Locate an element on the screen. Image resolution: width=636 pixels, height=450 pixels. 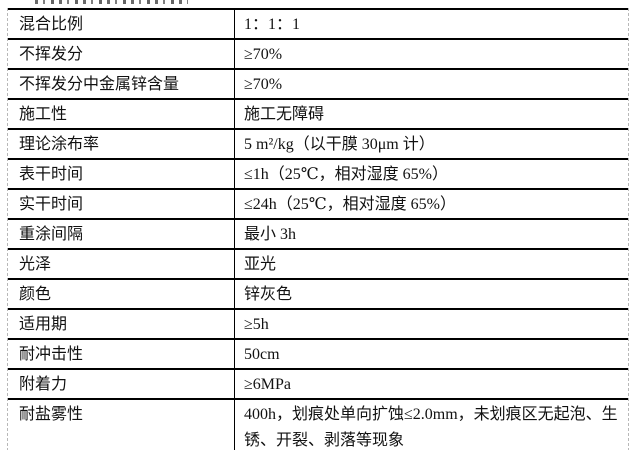
property-name-cell: 施工性 is located at coordinates (121, 113).